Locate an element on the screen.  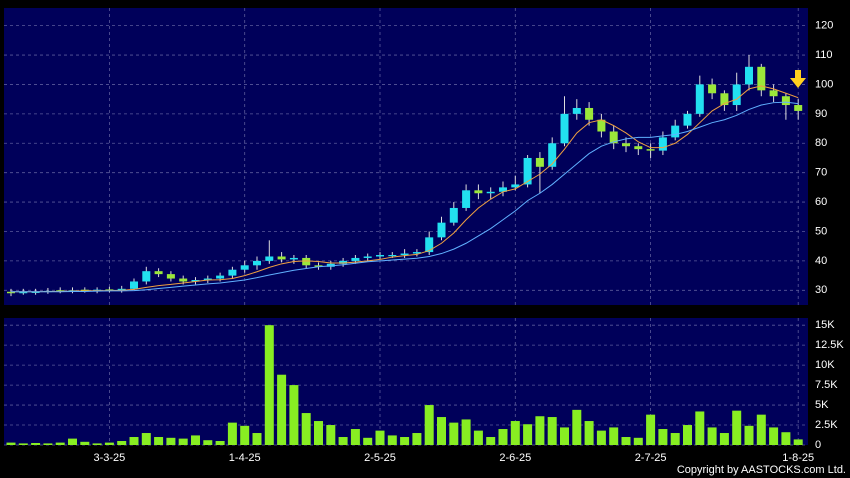
y-tick-label: 30 is located at coordinates (821, 290).